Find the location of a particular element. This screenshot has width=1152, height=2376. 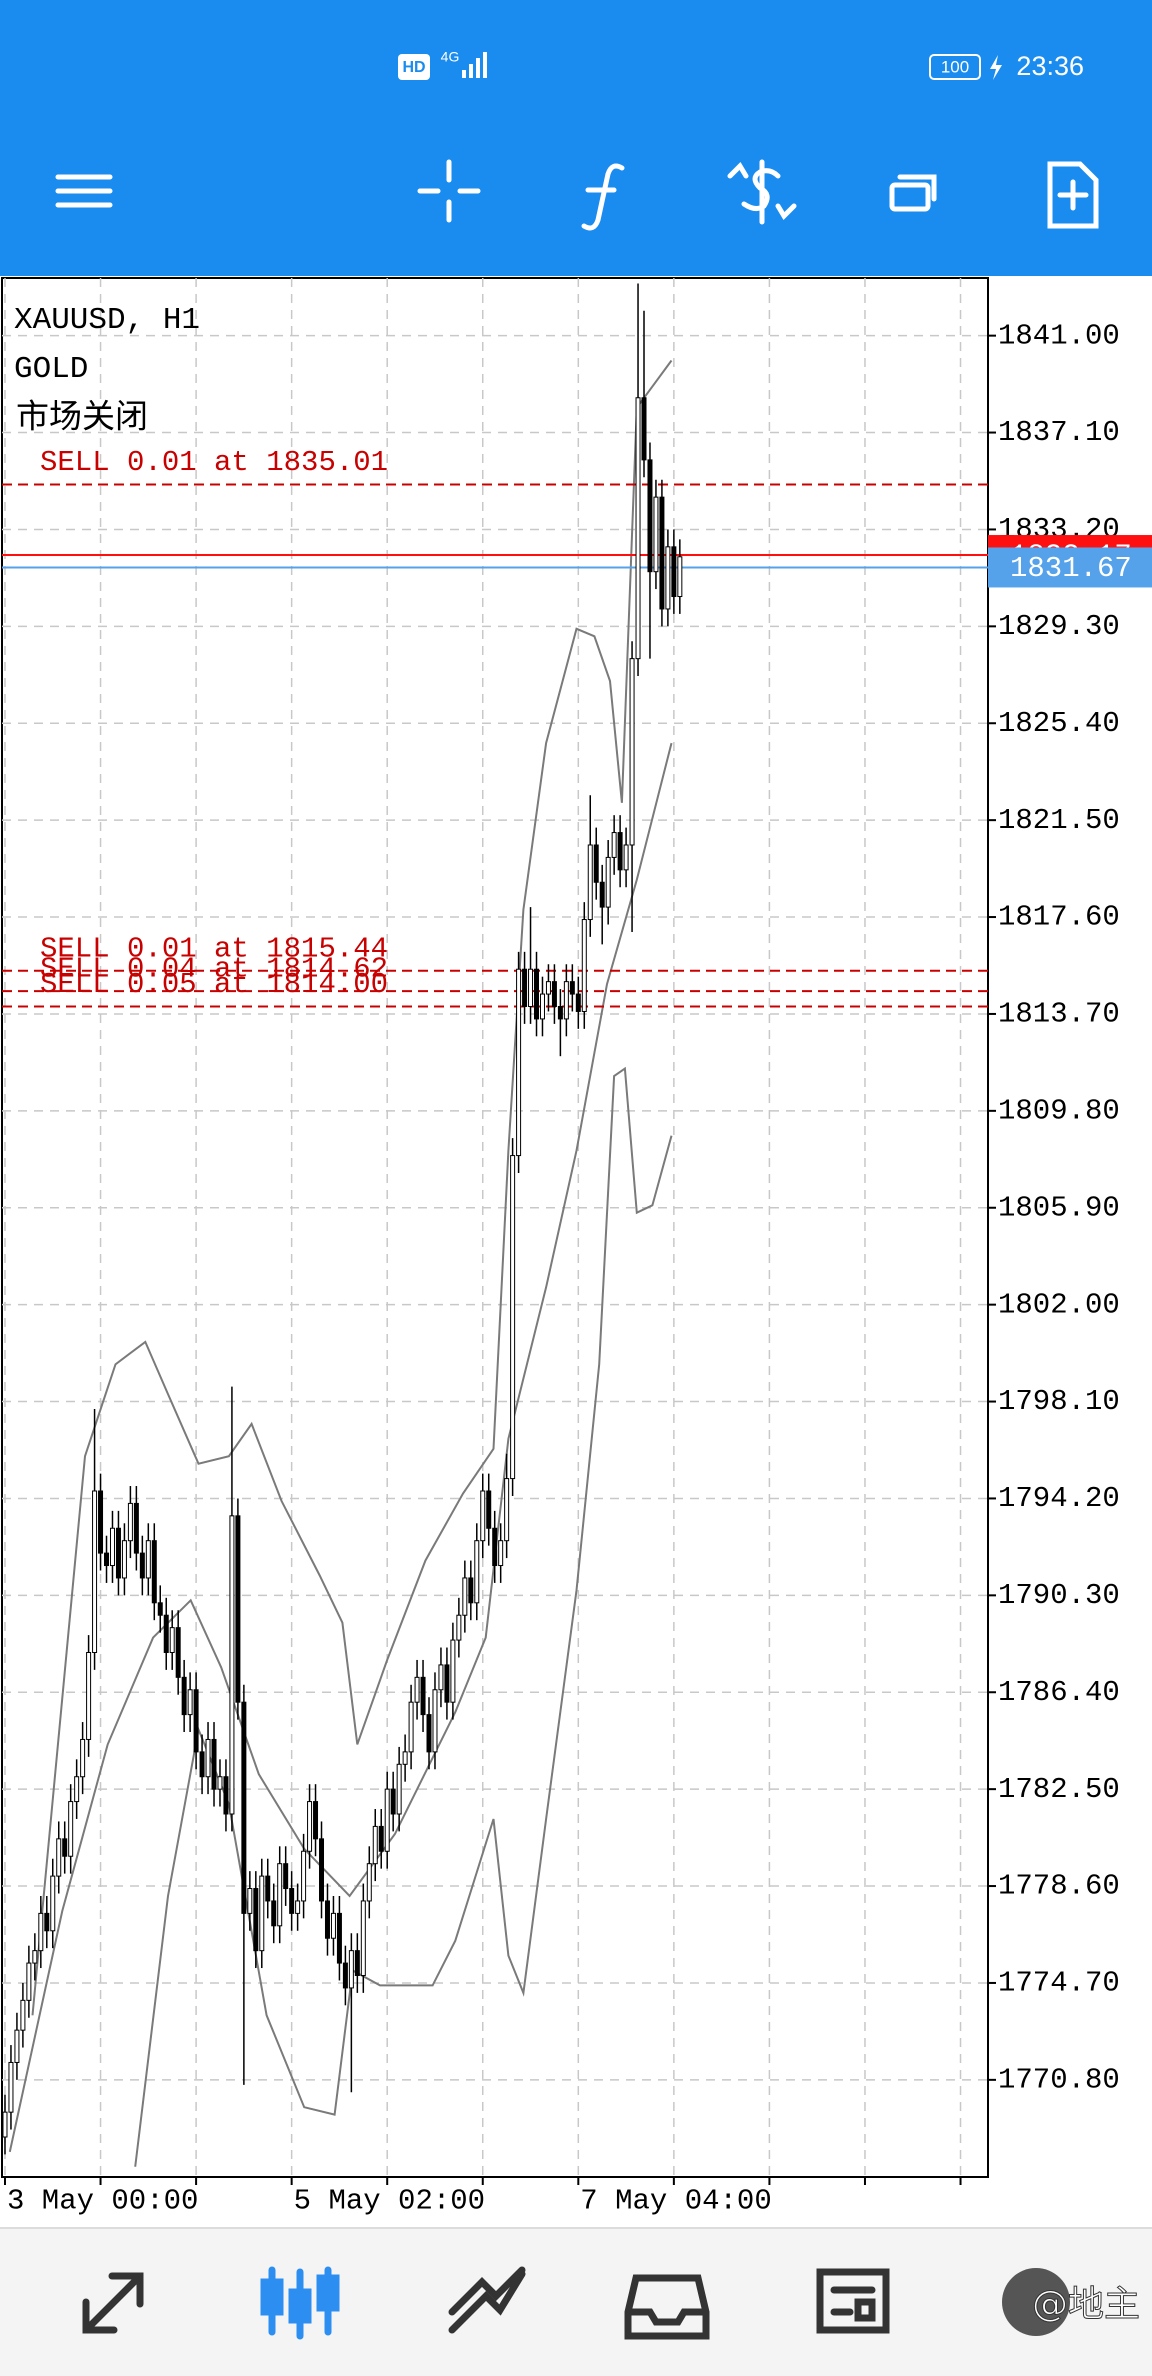

watermark: @地主 is located at coordinates (1086, 2304).